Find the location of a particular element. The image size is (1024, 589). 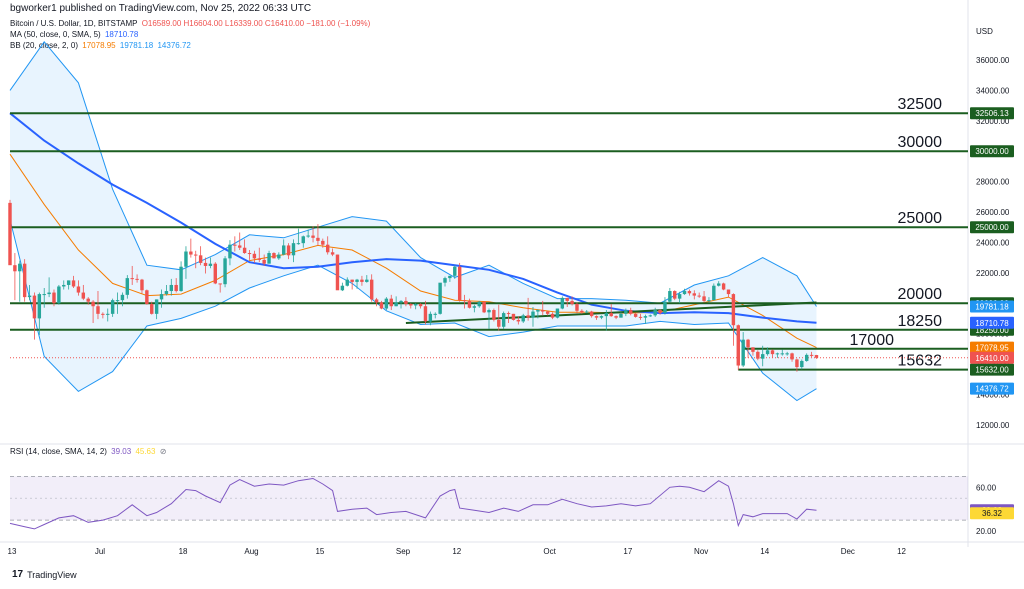

rsi-badge-bg is located at coordinates (992, 513).